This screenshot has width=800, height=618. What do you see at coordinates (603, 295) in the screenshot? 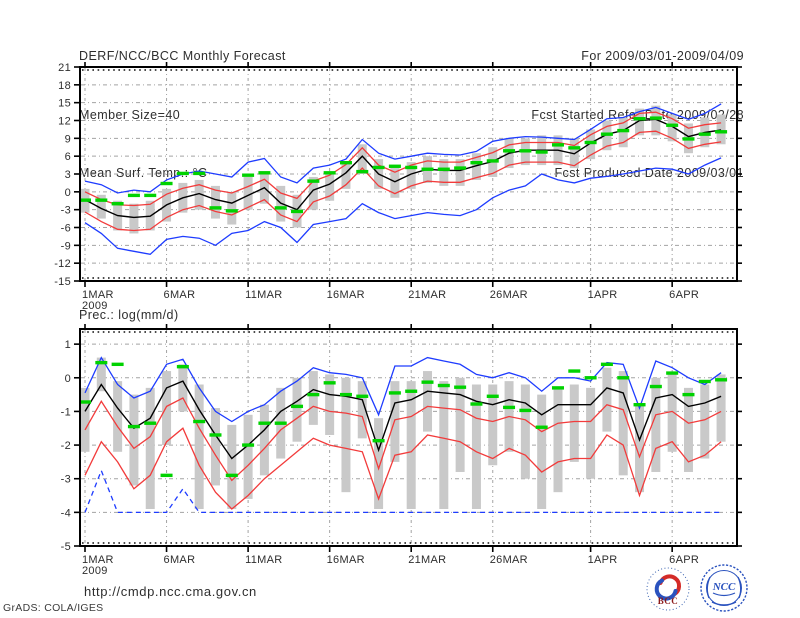
I see `svg-text: 1APR` at bounding box center [603, 295].